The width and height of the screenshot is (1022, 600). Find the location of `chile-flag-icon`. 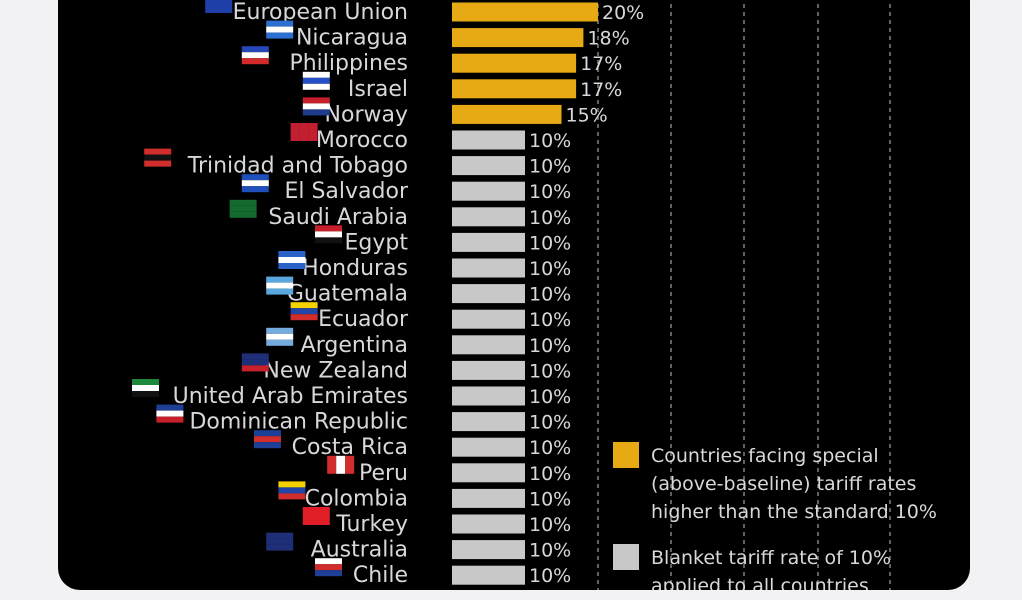

chile-flag-icon is located at coordinates (328, 567).